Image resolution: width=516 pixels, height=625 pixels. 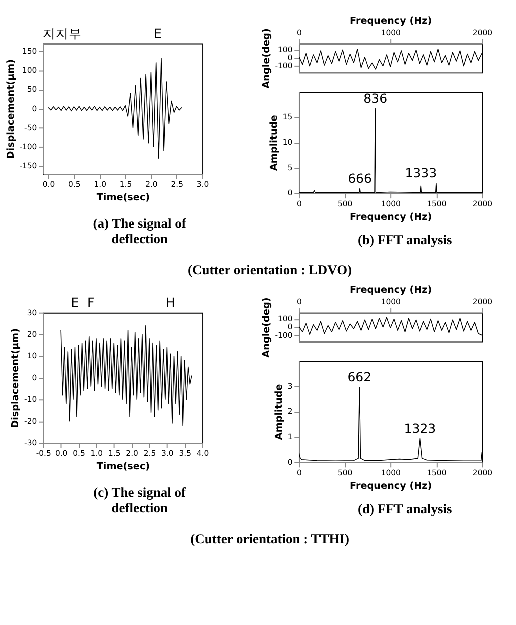 What do you see at coordinates (360, 377) in the screenshot?
I see `annotation: 662` at bounding box center [360, 377].